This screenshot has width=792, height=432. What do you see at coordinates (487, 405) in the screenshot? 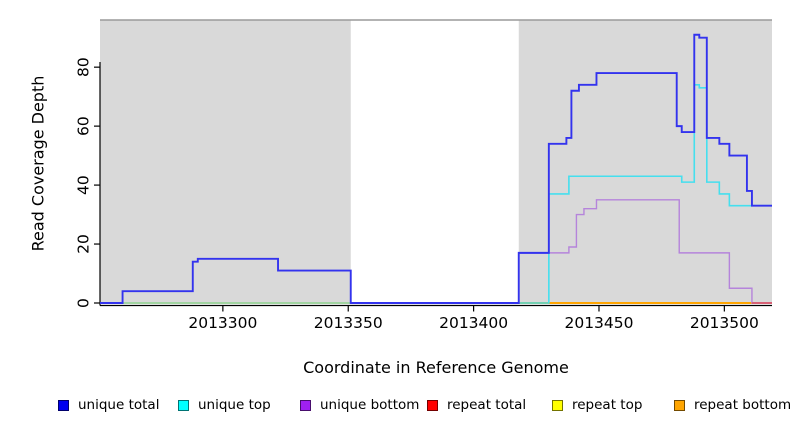
I see `legend-label: repeat total` at bounding box center [487, 405].